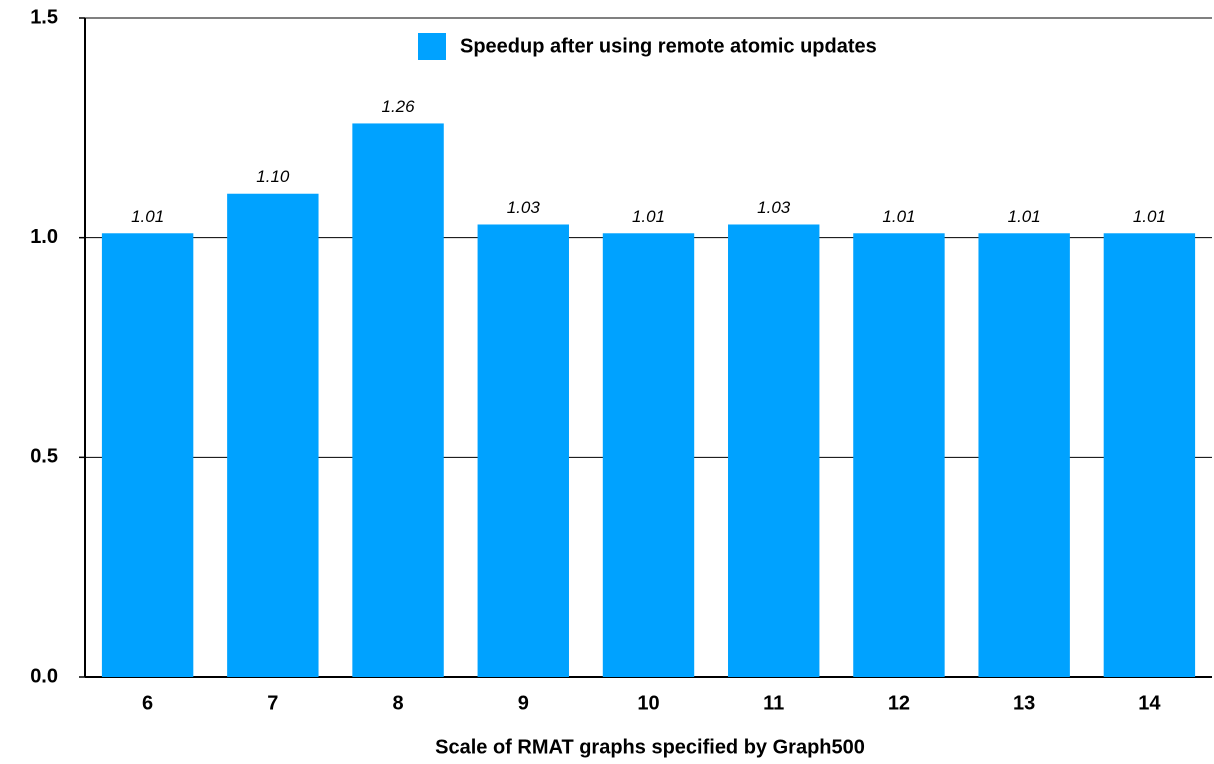 This screenshot has width=1214, height=764. Describe the element at coordinates (1149, 703) in the screenshot. I see `x-tick-label: 14` at that location.